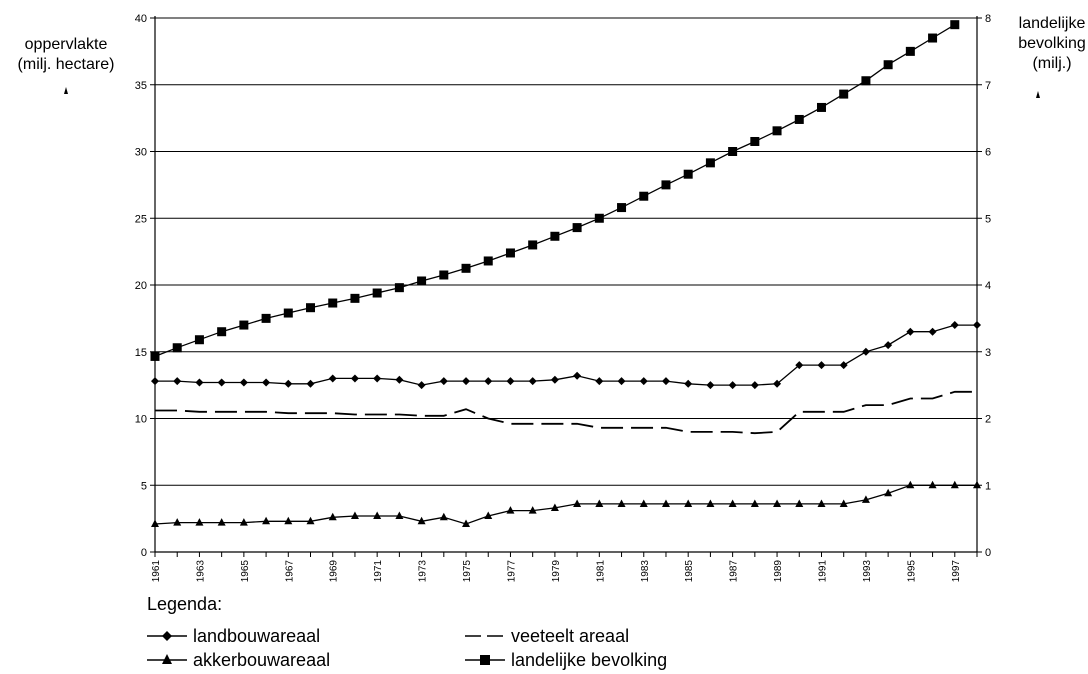 Image resolution: width=1088 pixels, height=674 pixels. What do you see at coordinates (689, 571) in the screenshot?
I see `x-tick-label: 1985` at bounding box center [689, 571].